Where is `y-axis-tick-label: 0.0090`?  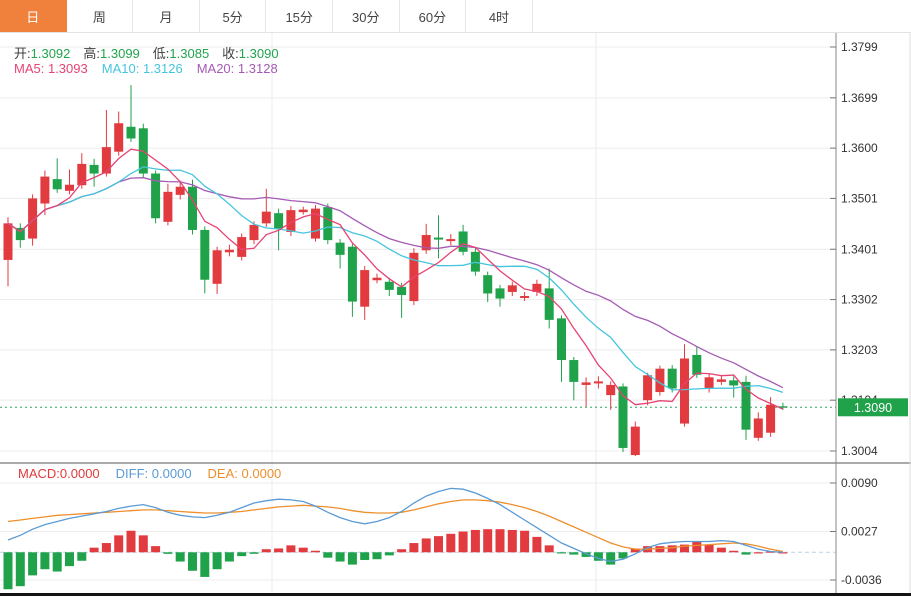
y-axis-tick-label: 0.0090 is located at coordinates (859, 483).